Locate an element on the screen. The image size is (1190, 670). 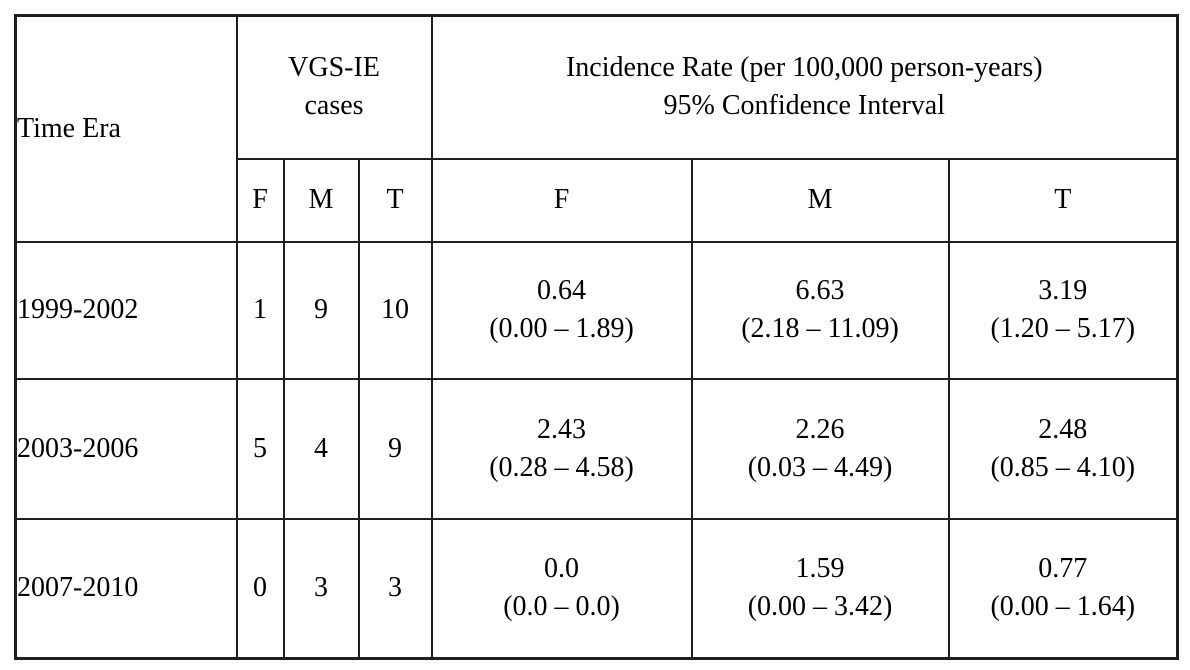
rate-t-cell: 2.48 (0.85 – 4.10) is located at coordinates (1063, 448).